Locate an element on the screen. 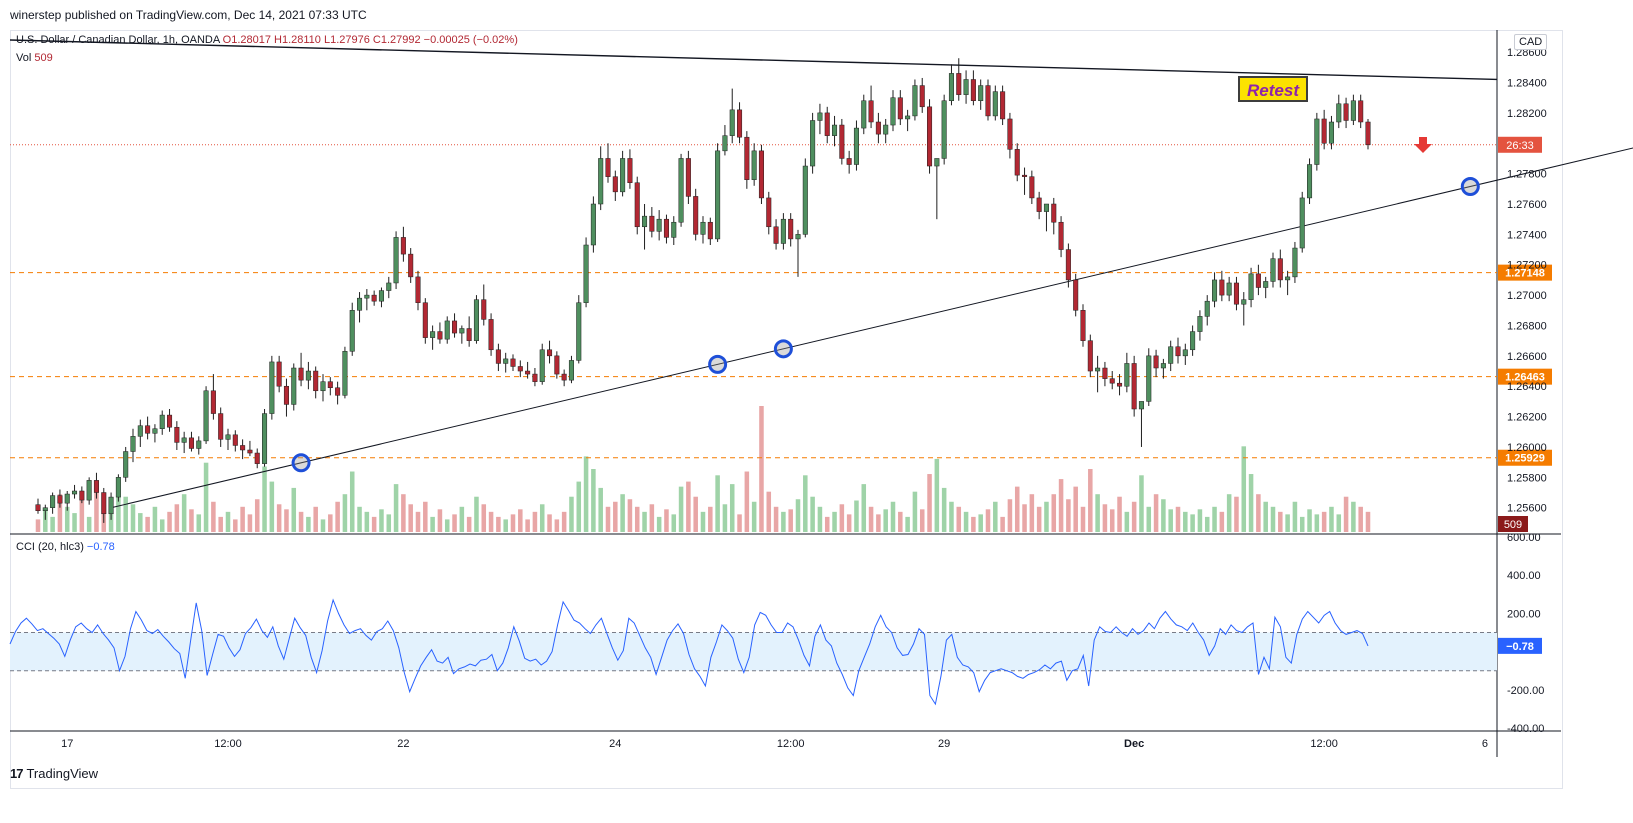 This screenshot has height=823, width=1633. volume-legend-label: Vol is located at coordinates (24, 58).